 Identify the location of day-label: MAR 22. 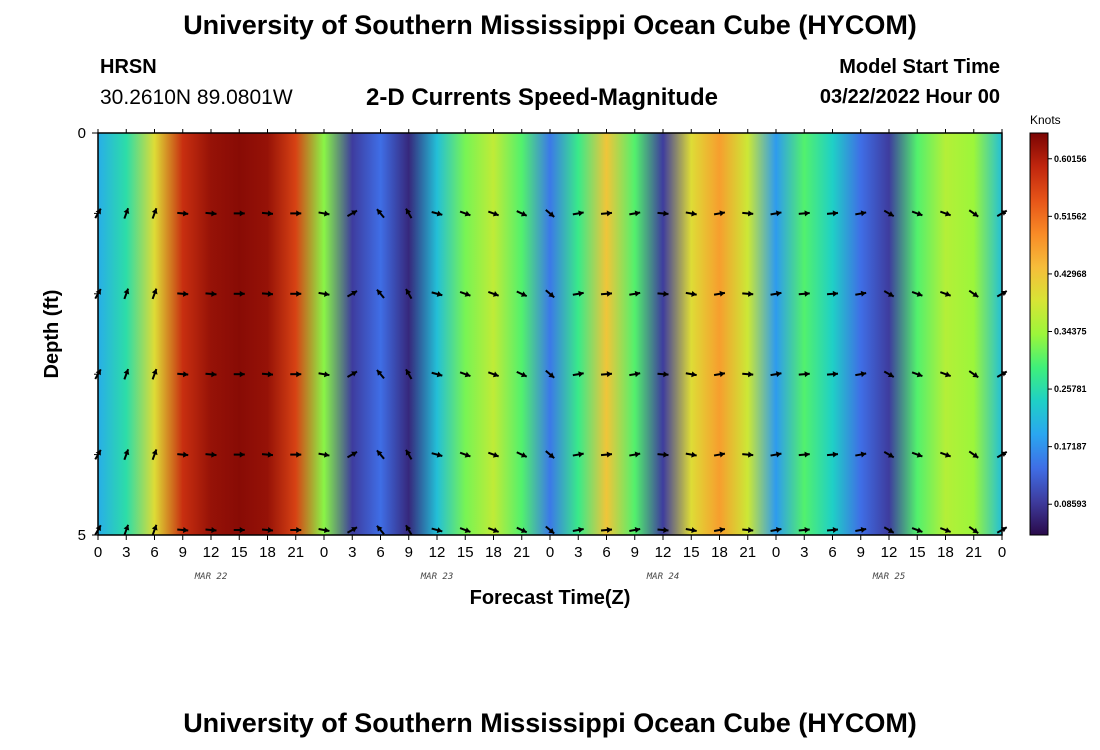
(211, 577).